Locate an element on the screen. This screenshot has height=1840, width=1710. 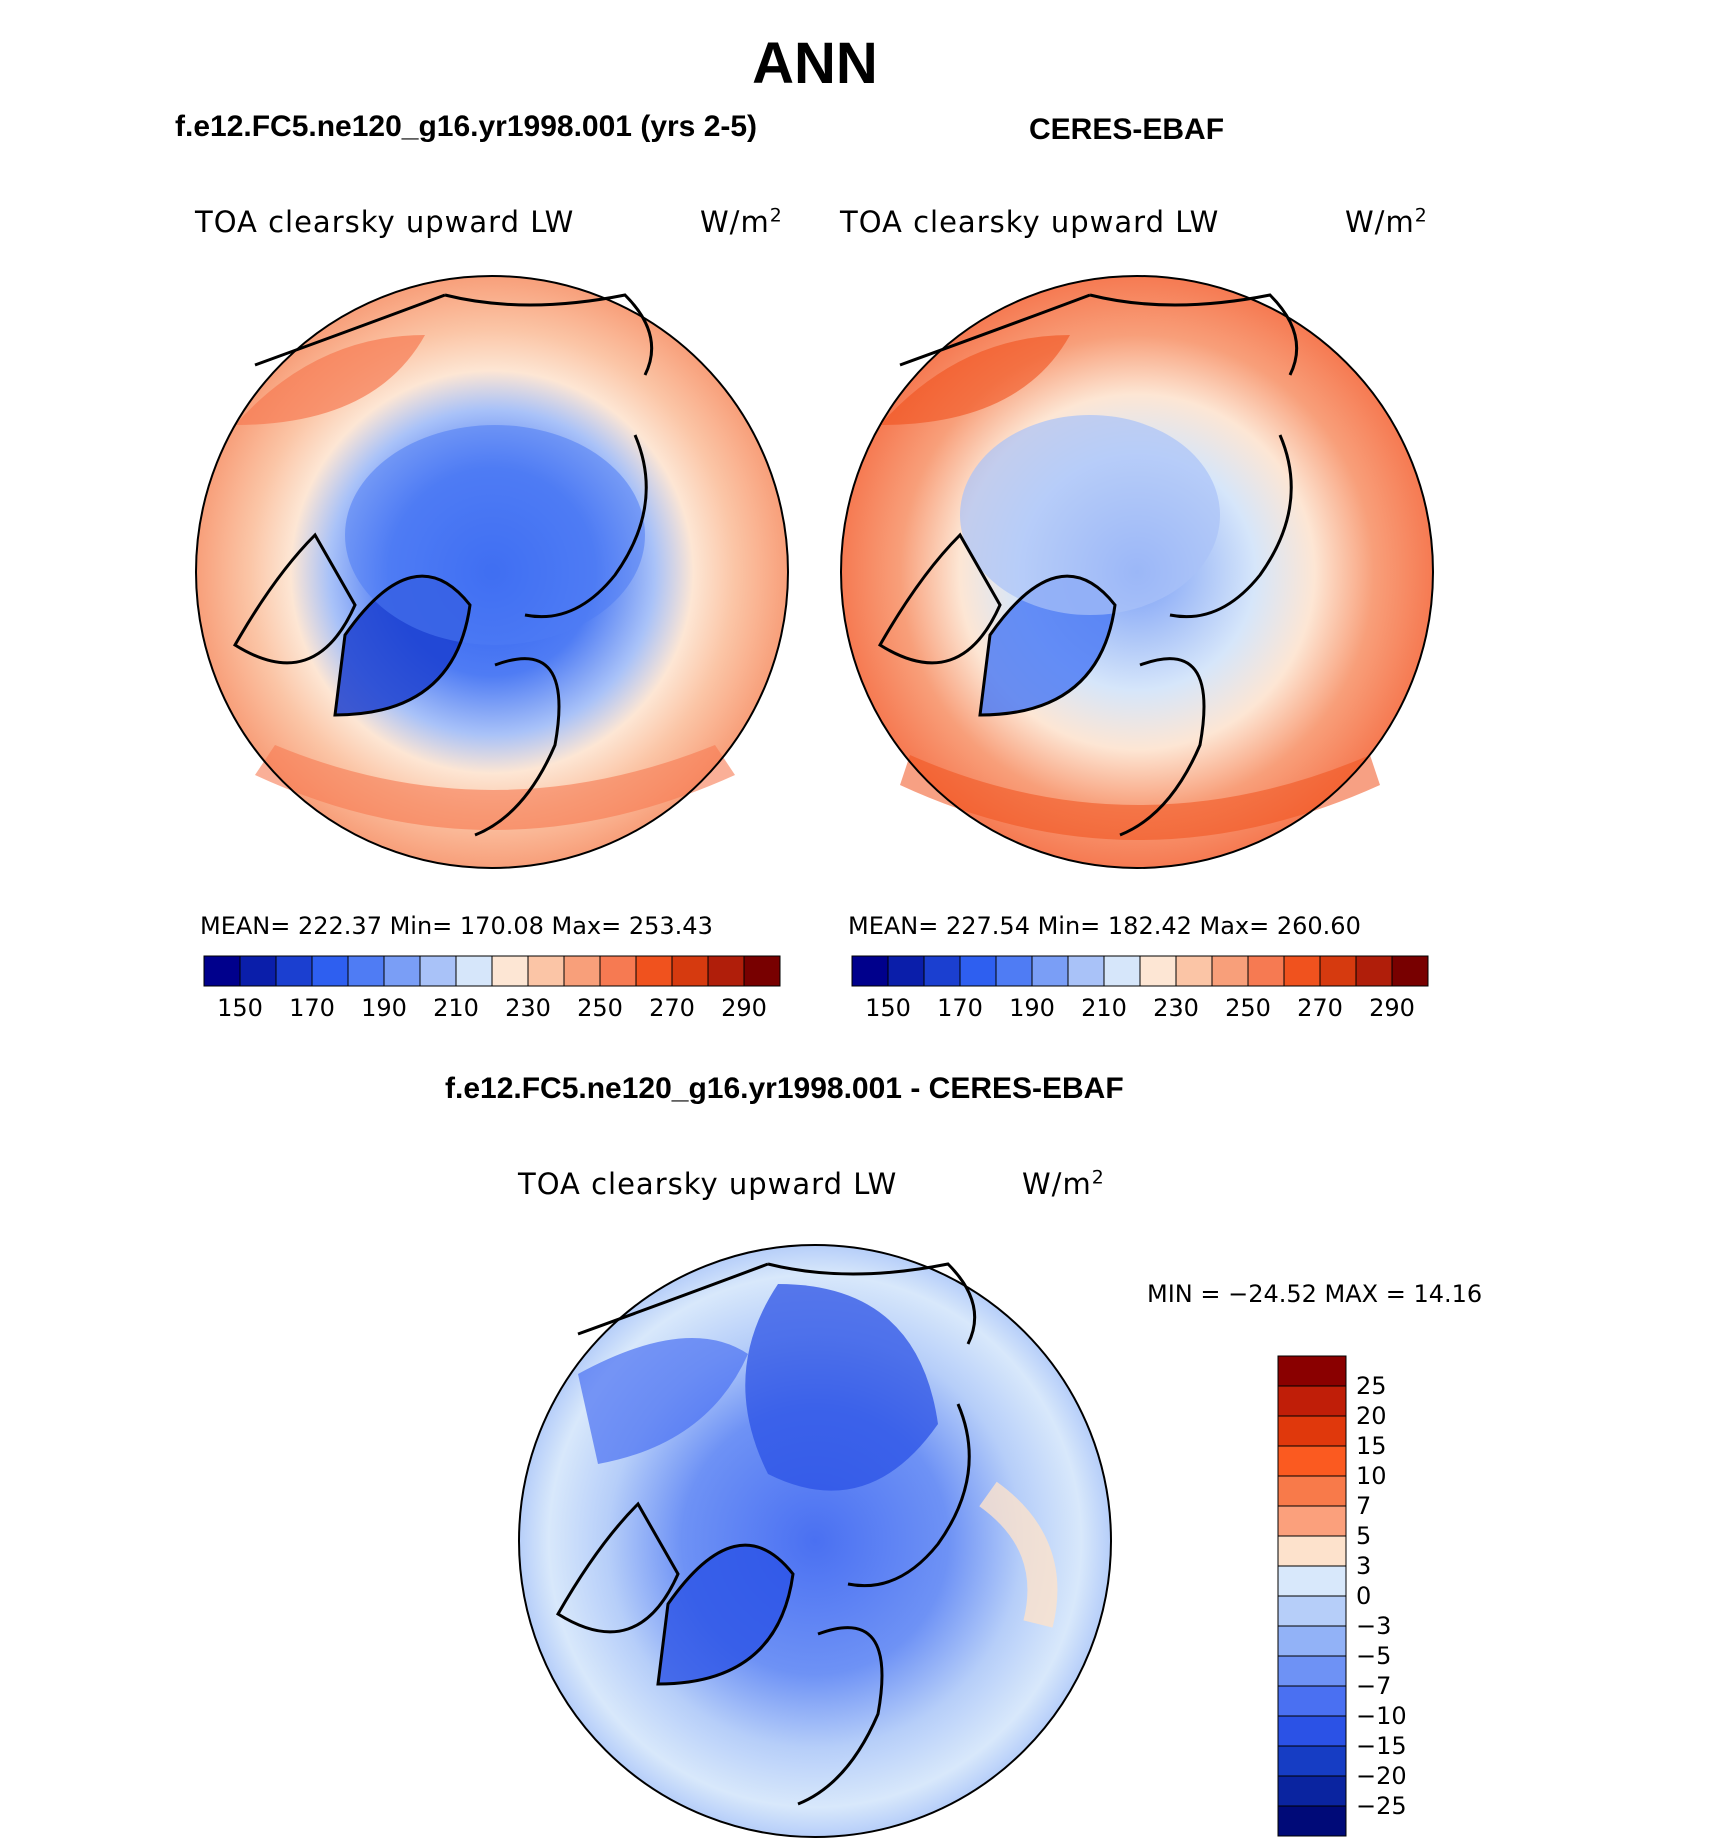
model-colorbar-tick-label: 290 is located at coordinates (744, 1008).